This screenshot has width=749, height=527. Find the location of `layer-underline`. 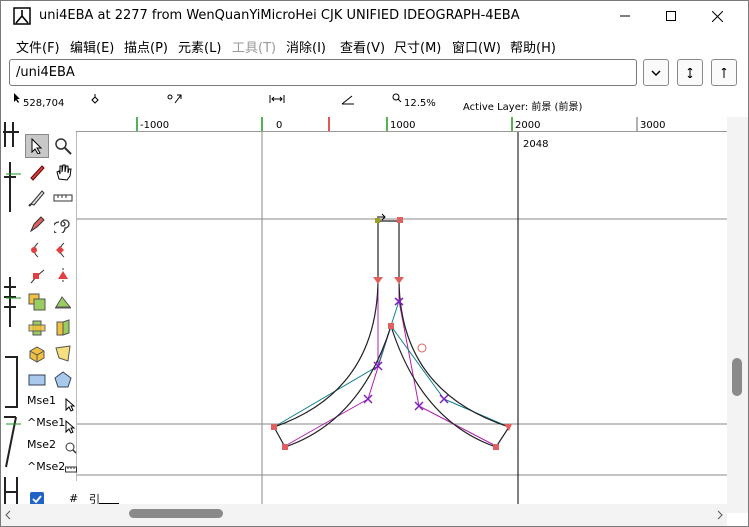

layer-underline is located at coordinates (109, 503).